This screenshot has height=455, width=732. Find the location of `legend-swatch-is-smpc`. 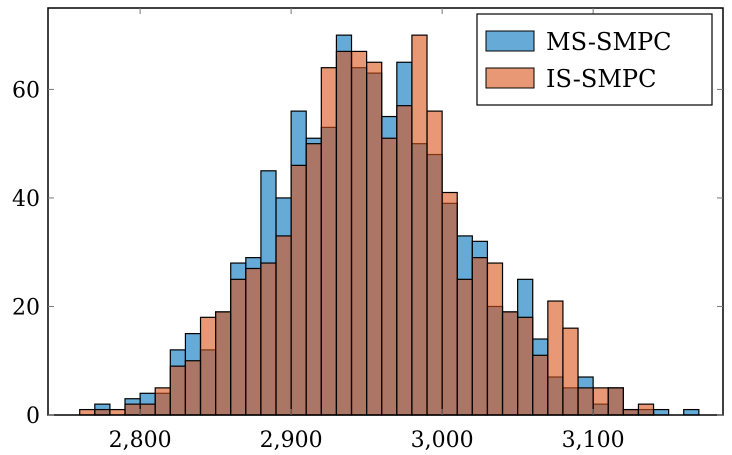

legend-swatch-is-smpc is located at coordinates (510, 78).